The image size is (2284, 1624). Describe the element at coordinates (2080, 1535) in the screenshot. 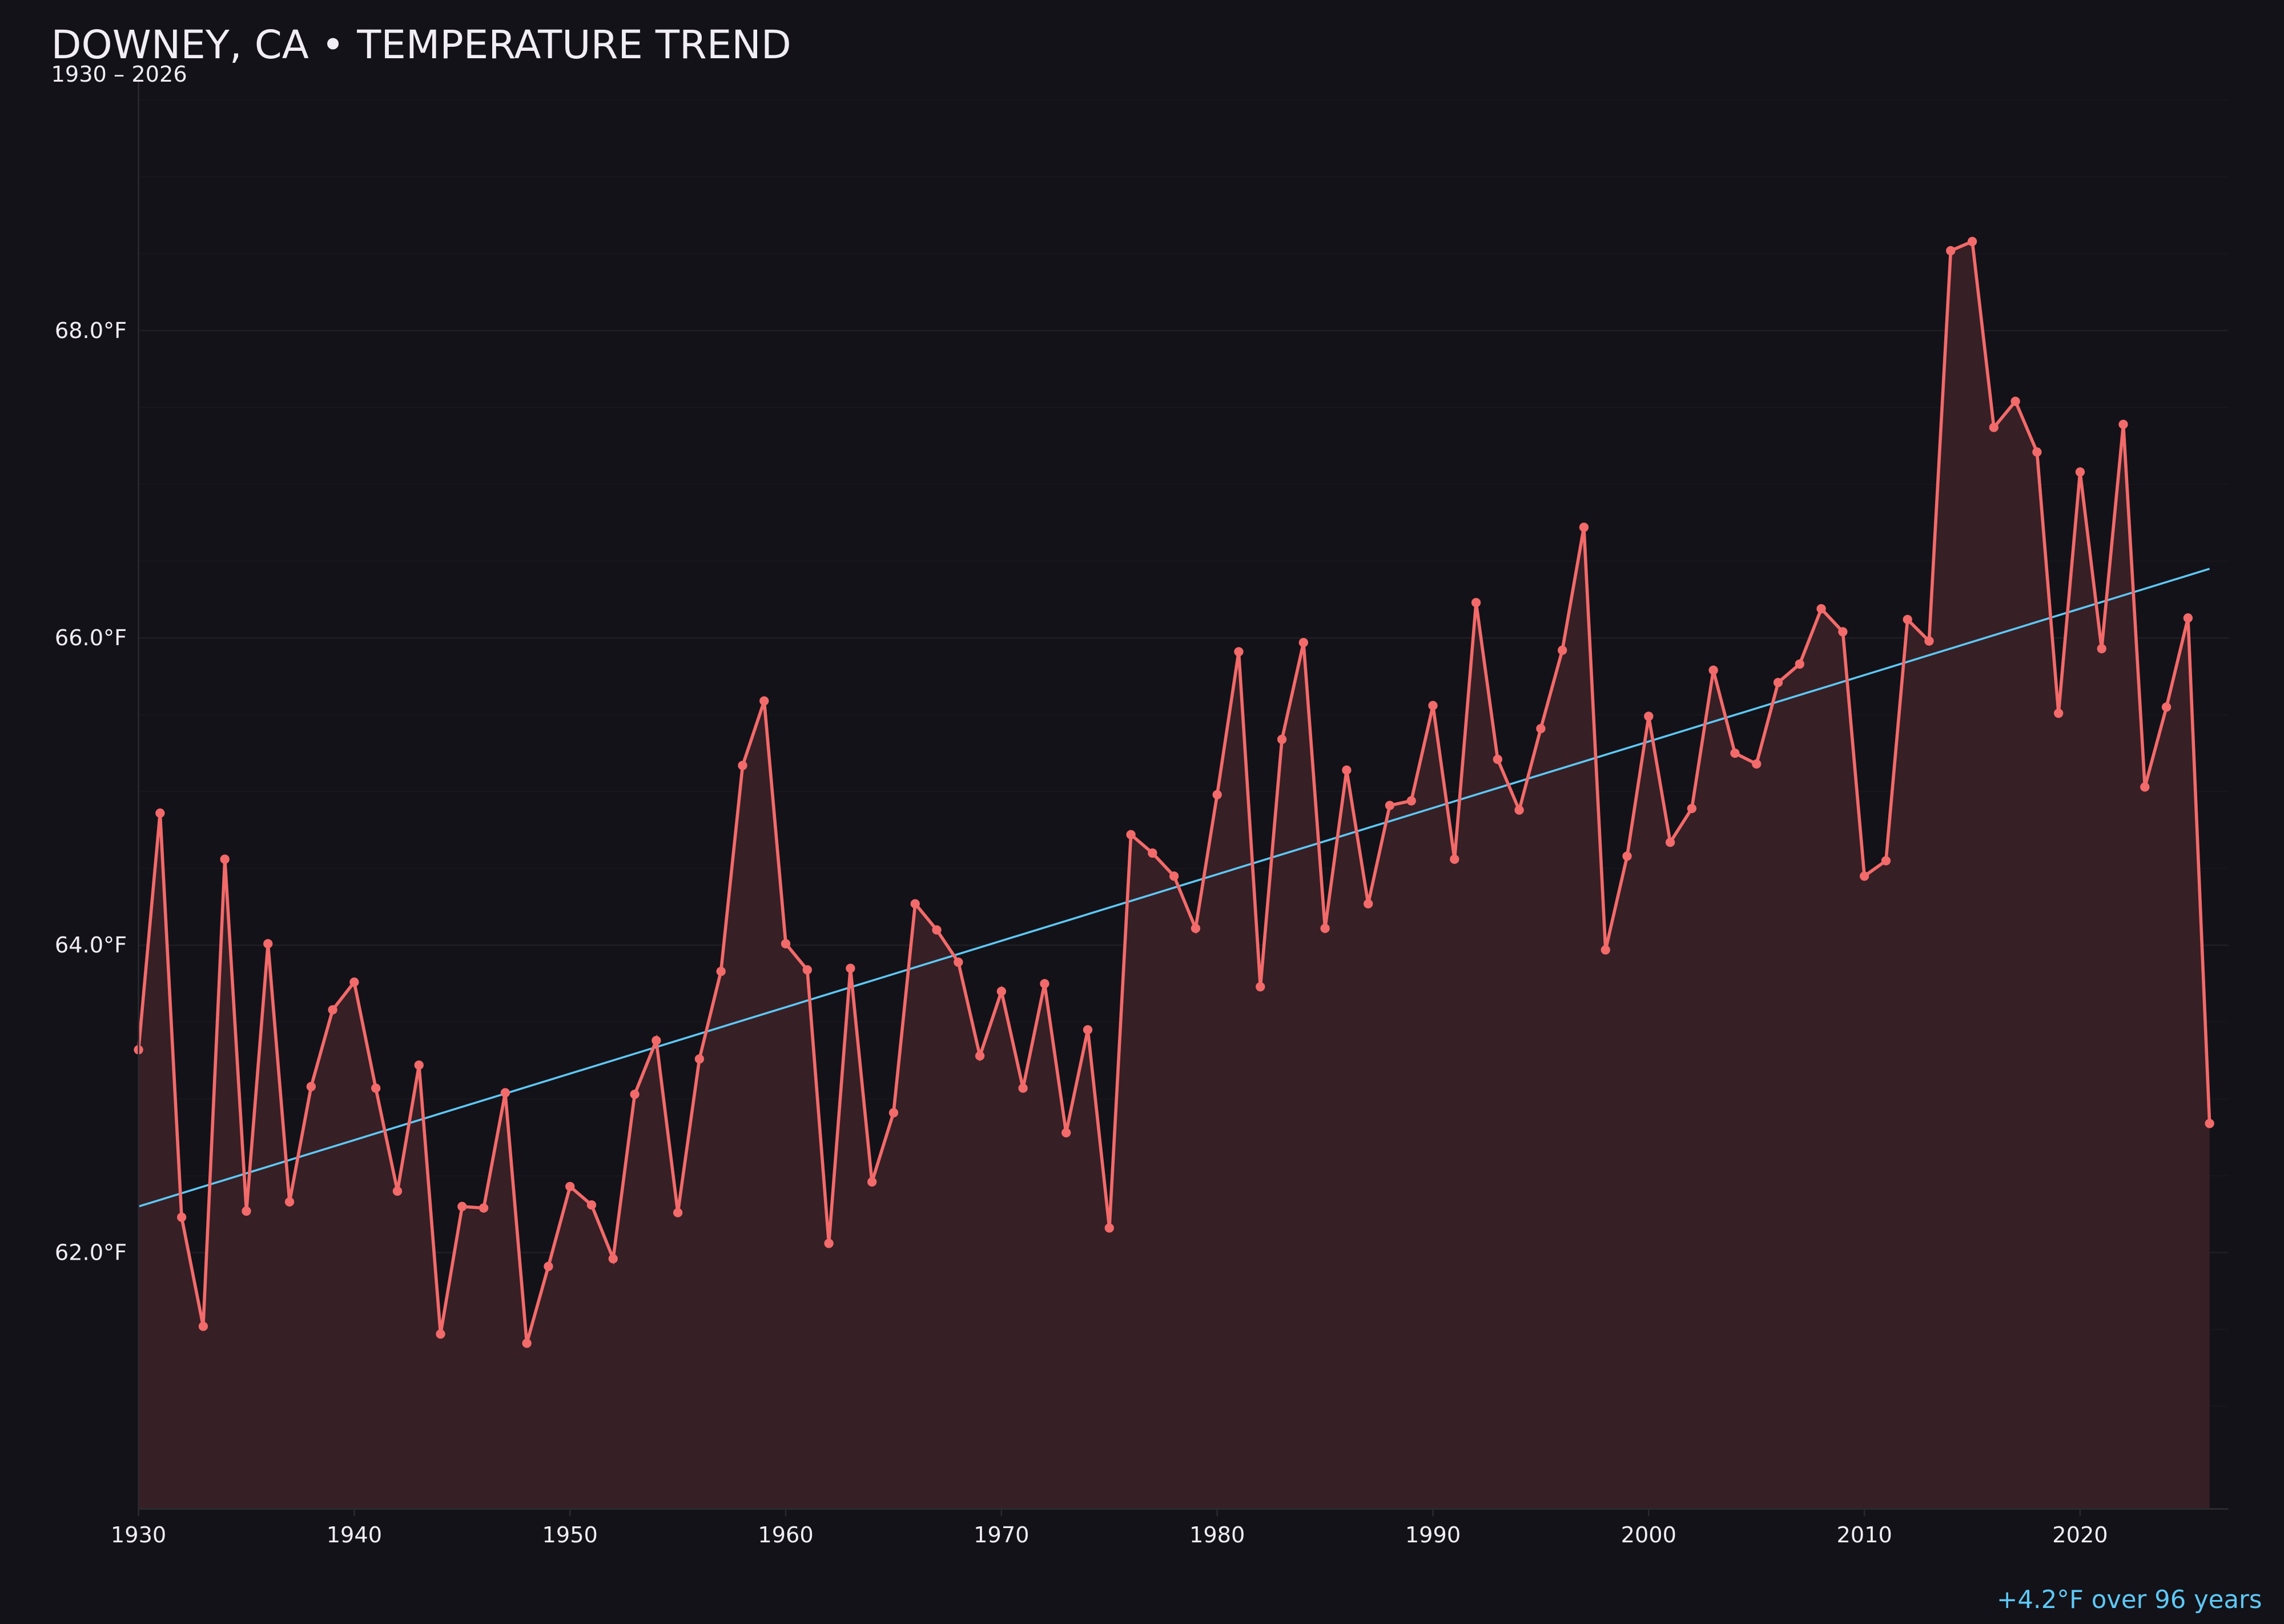

I see `x-tick-label: 2020` at that location.